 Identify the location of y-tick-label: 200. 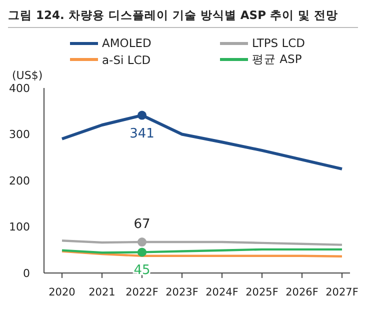
(19, 181).